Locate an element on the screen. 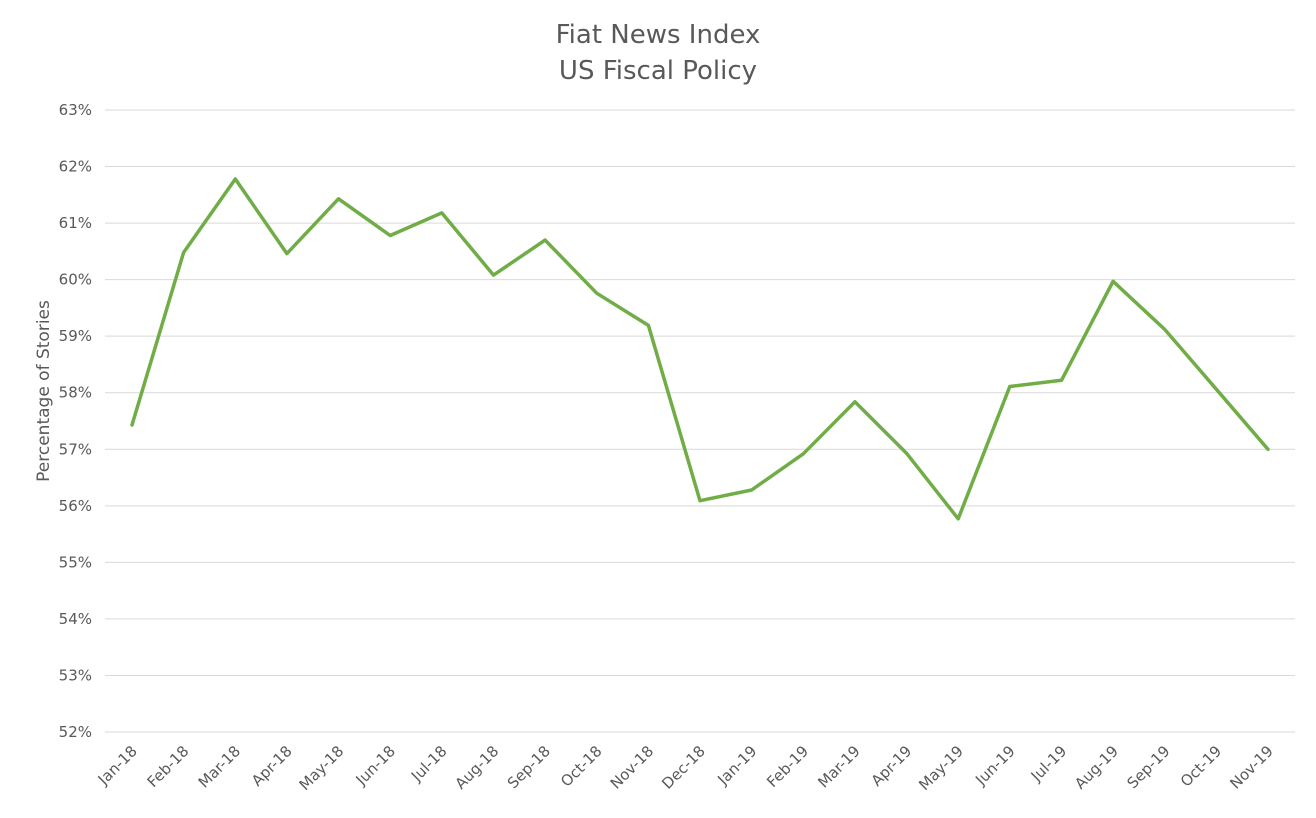 Image resolution: width=1316 pixels, height=818 pixels. x-tick-label: Apr-18 is located at coordinates (272, 766).